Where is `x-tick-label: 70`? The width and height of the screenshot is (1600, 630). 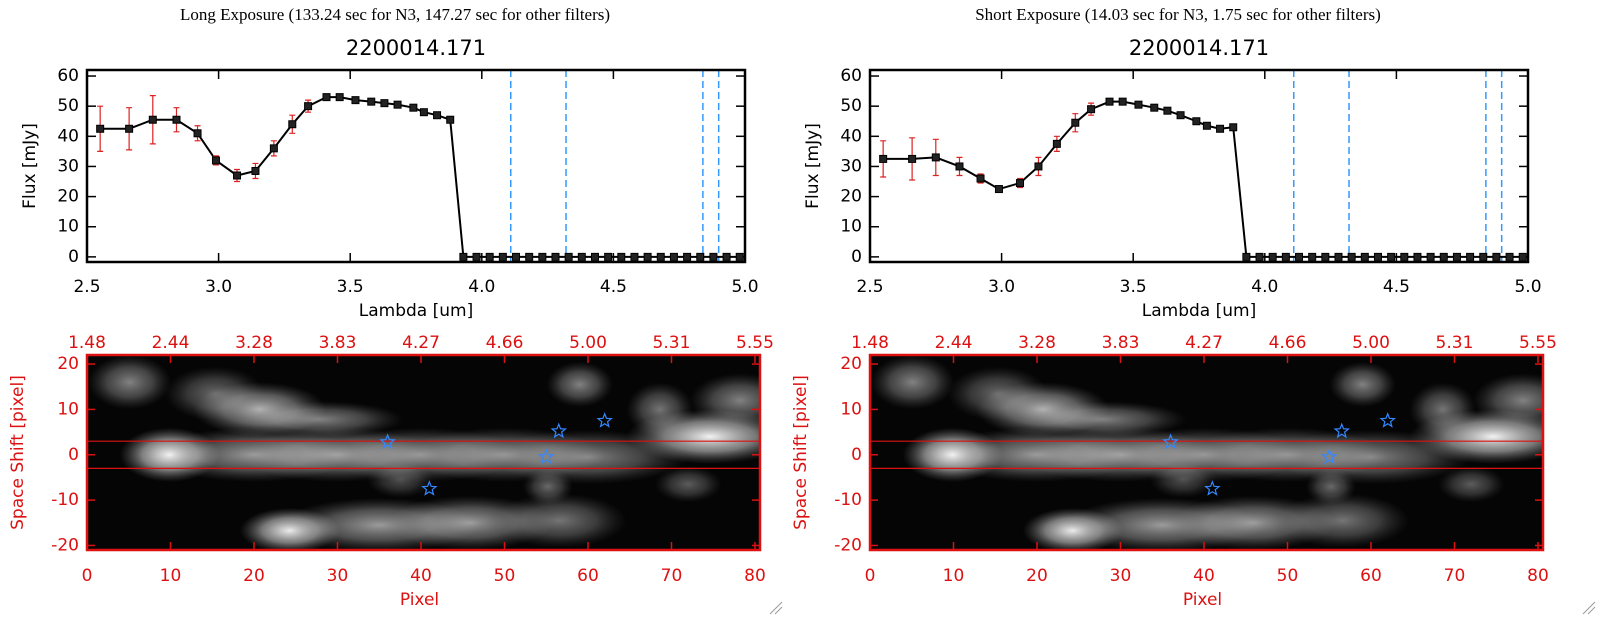
x-tick-label: 70 is located at coordinates (672, 576).